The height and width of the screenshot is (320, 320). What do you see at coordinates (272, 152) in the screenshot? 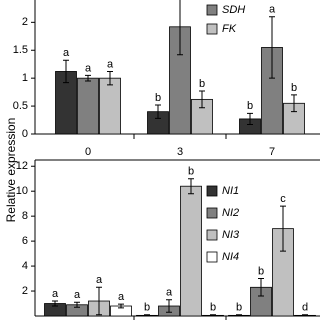
I see `x-tick-label: 7` at bounding box center [272, 152].